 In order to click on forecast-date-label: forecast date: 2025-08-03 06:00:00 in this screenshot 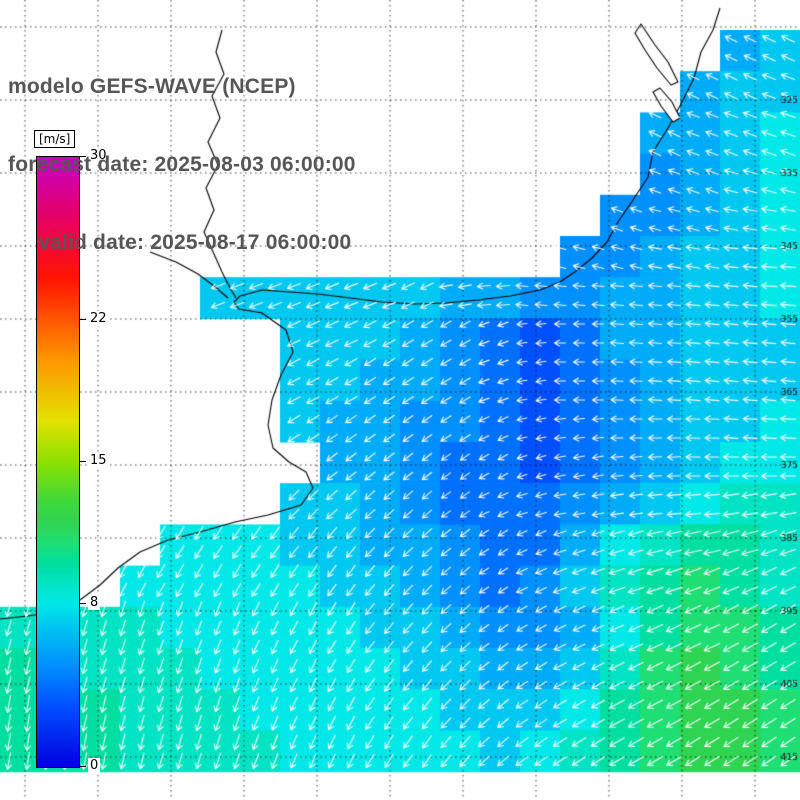, I will do `click(182, 164)`.